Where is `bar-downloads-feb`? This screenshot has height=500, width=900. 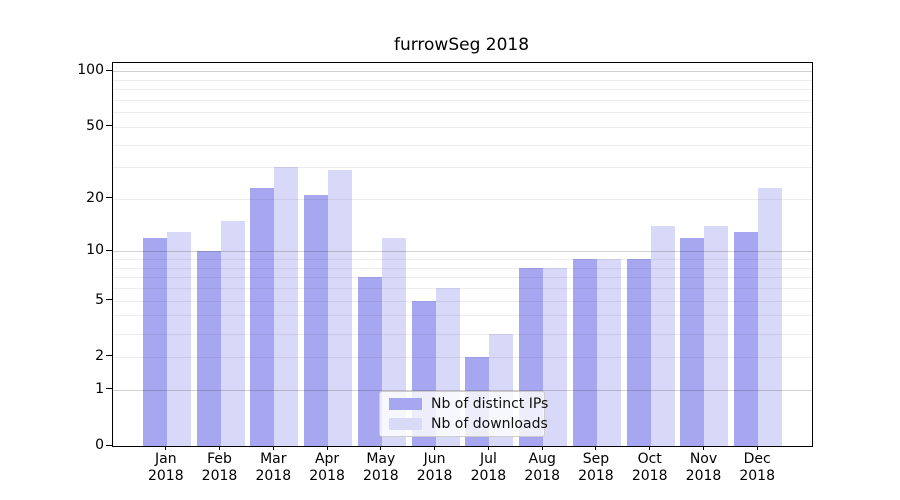
bar-downloads-feb is located at coordinates (232, 333).